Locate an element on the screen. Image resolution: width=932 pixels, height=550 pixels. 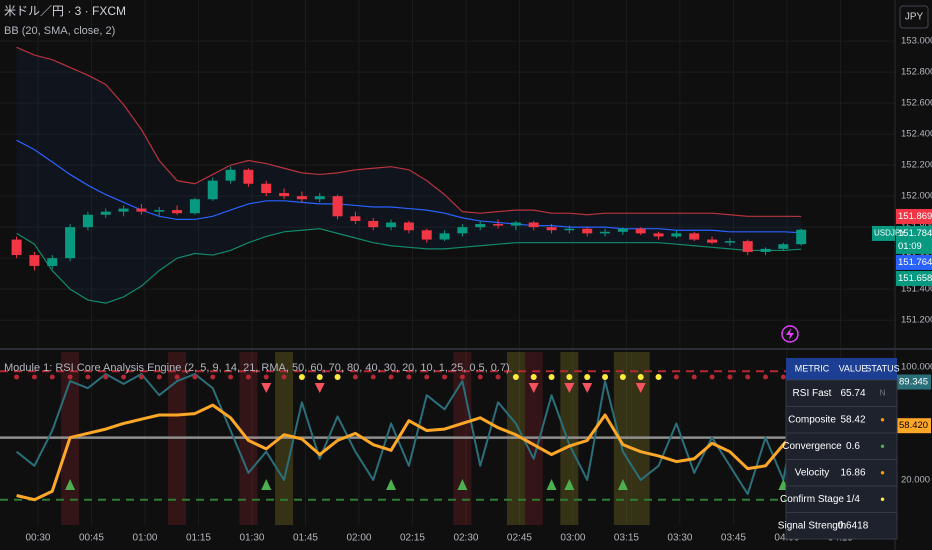
price-tag-label: 151.764 is located at coordinates (915, 262).